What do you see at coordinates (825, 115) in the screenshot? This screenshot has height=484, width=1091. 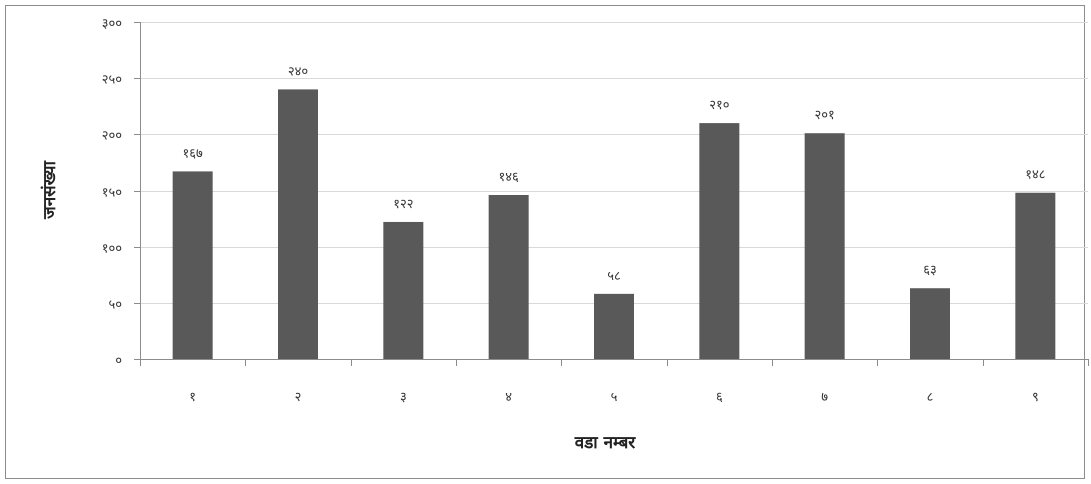 I see `data-label: २०१` at bounding box center [825, 115].